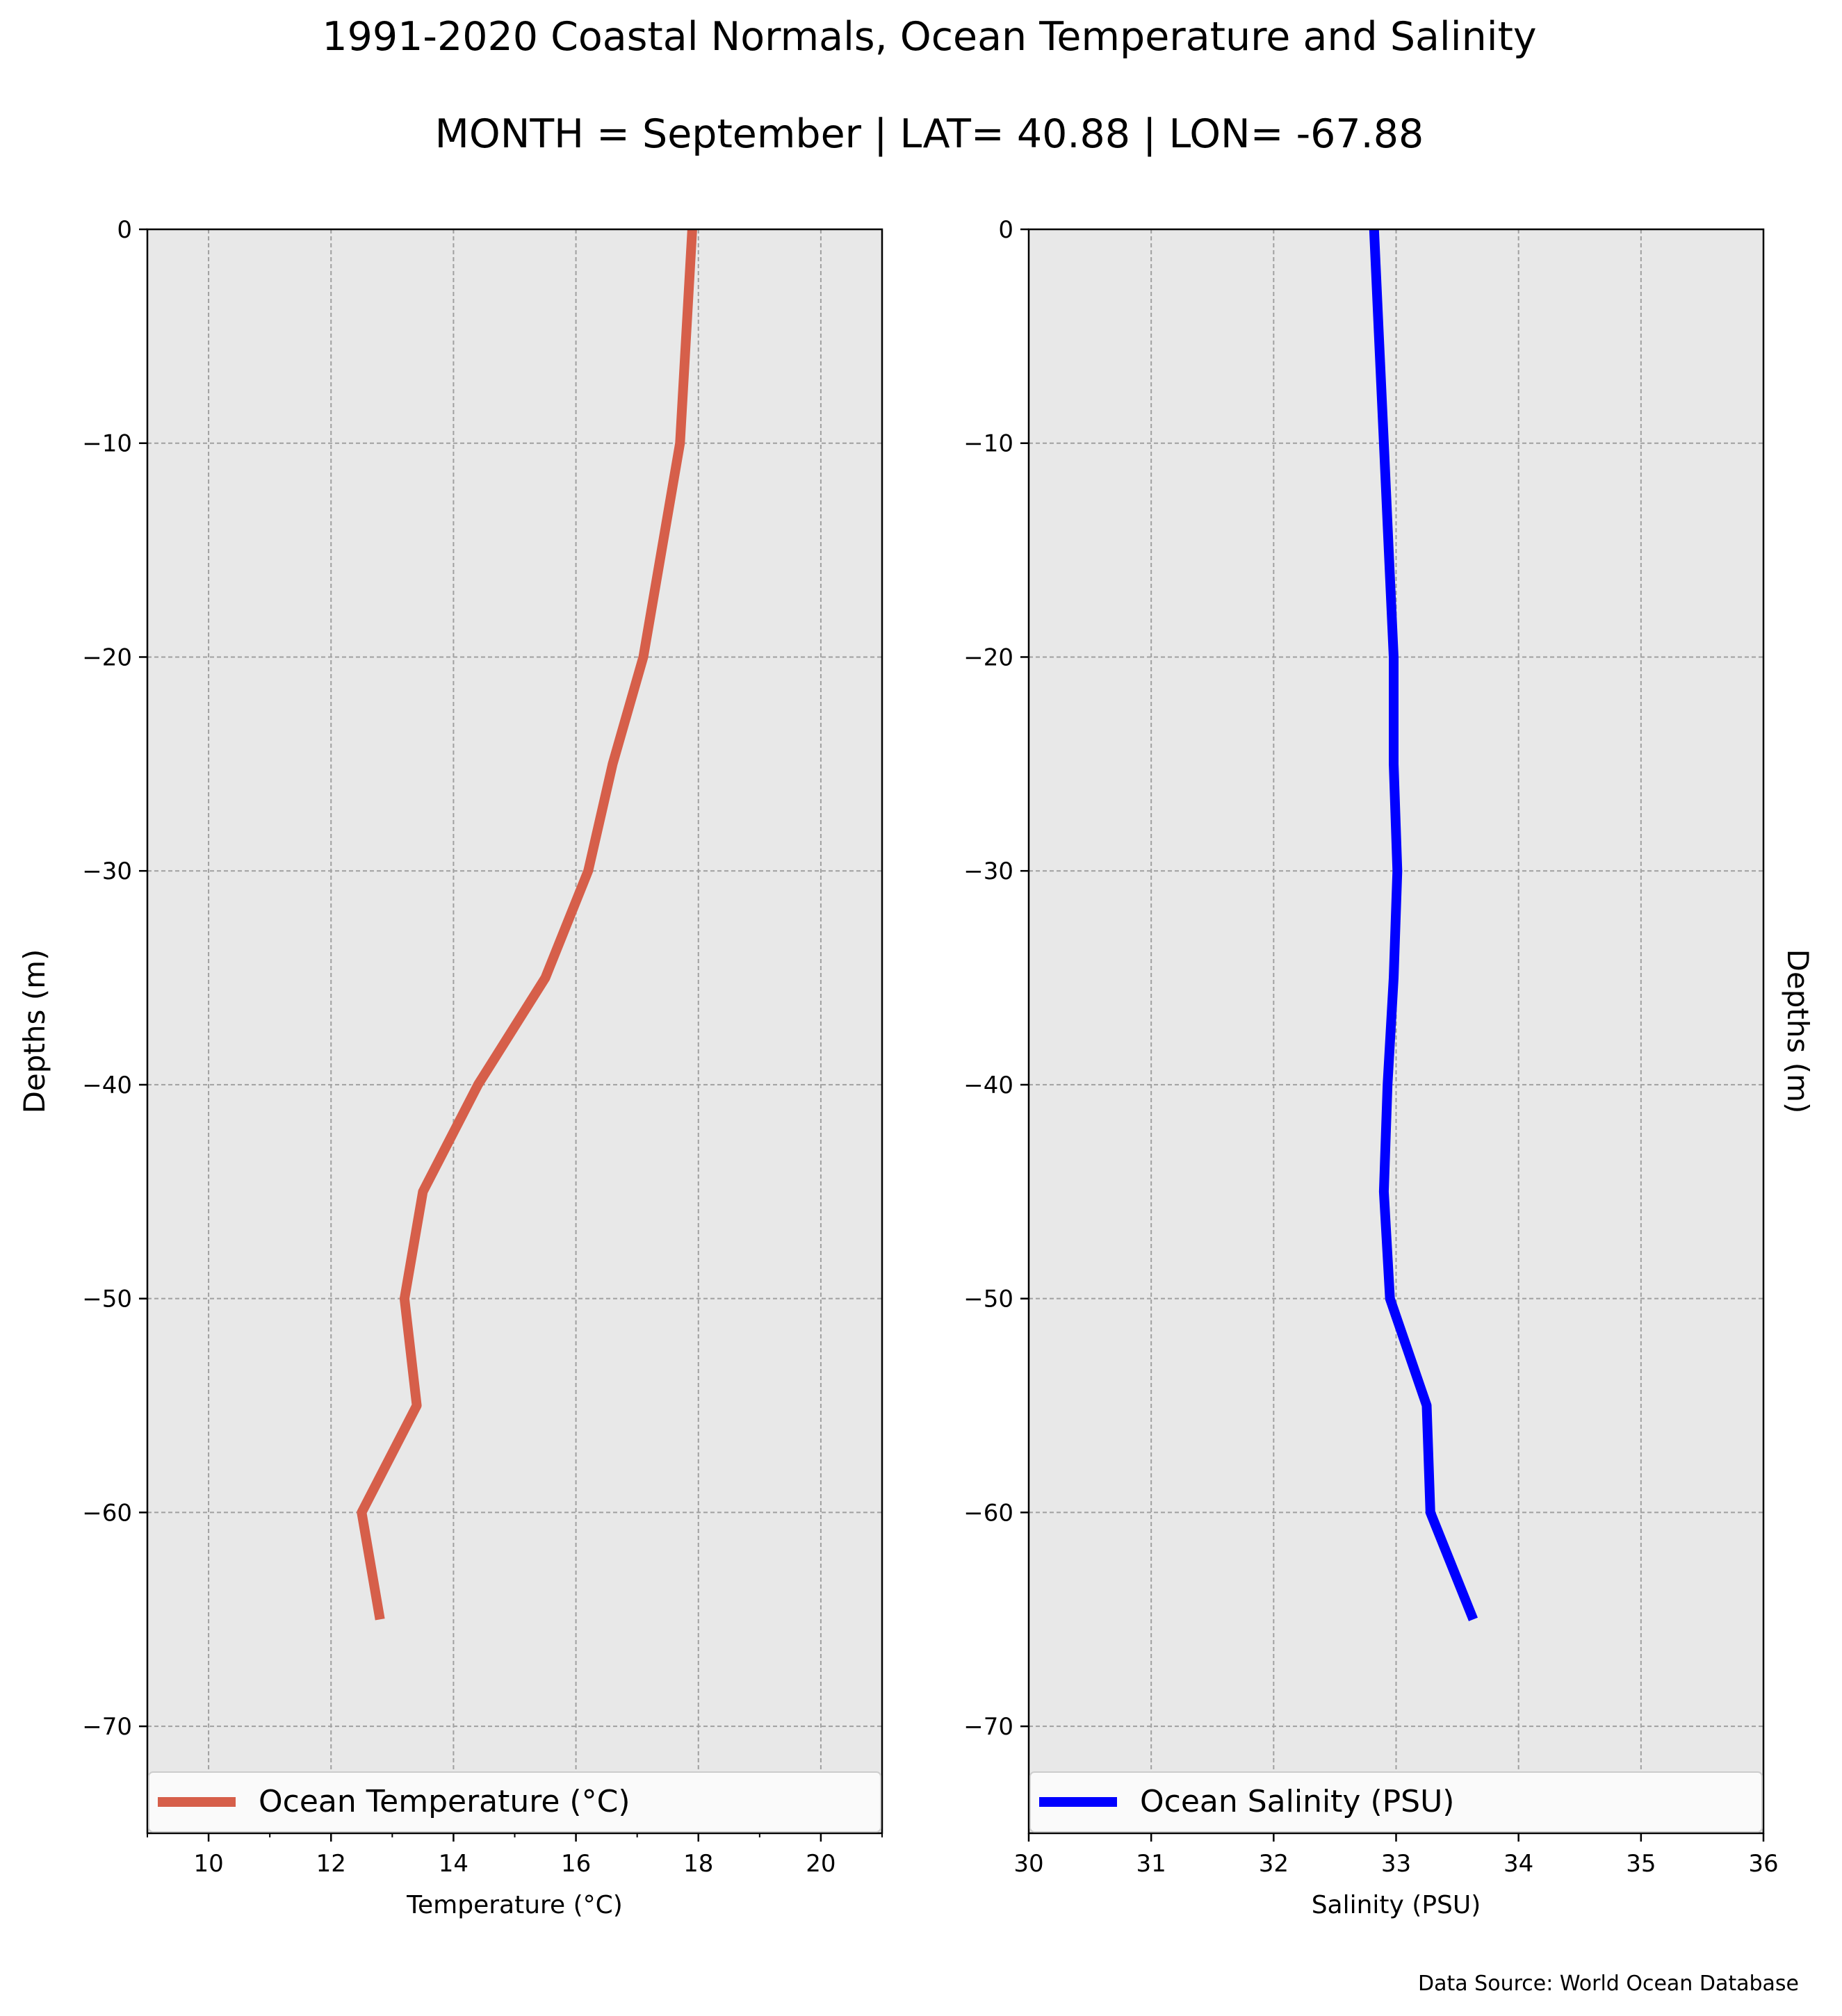  I want to click on sal-ytick-label-6: −60, so click(988, 1513).